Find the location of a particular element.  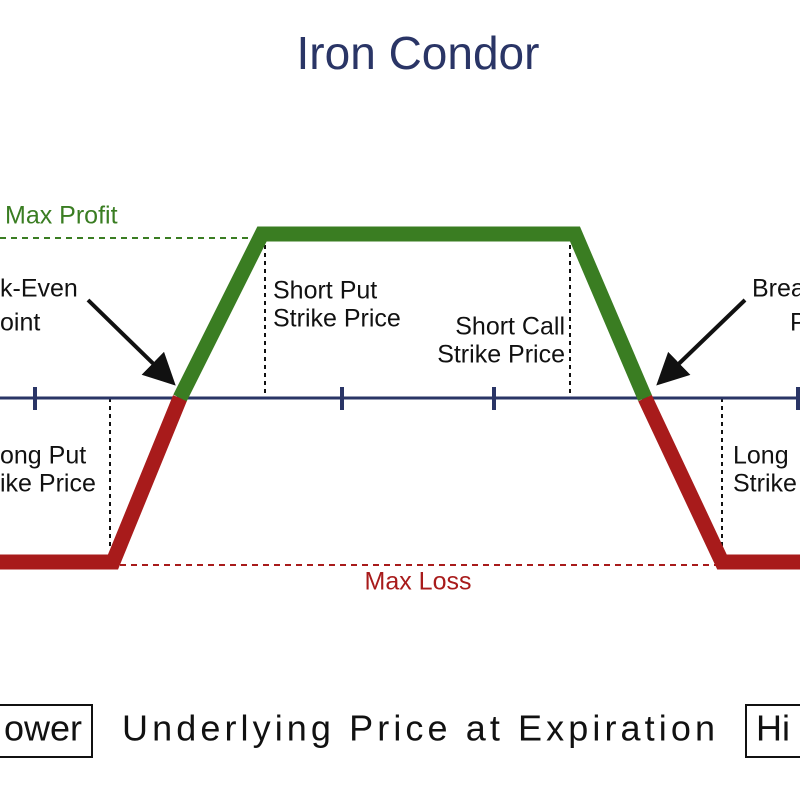

break-even-label: Brea is located at coordinates (776, 289).